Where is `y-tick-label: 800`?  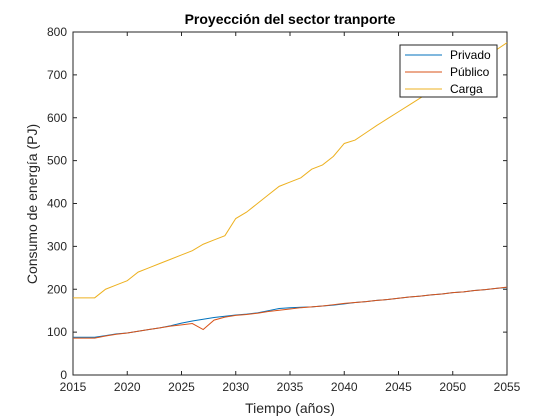 y-tick-label: 800 is located at coordinates (57, 32).